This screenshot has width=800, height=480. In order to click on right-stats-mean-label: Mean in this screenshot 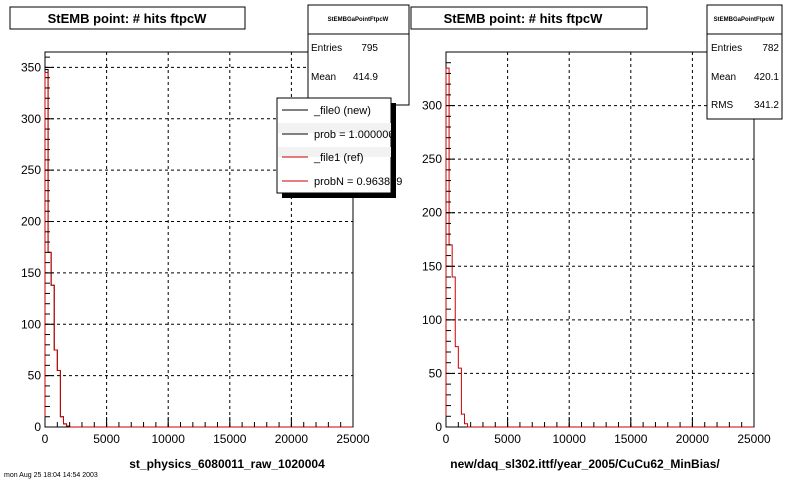, I will do `click(723, 77)`.